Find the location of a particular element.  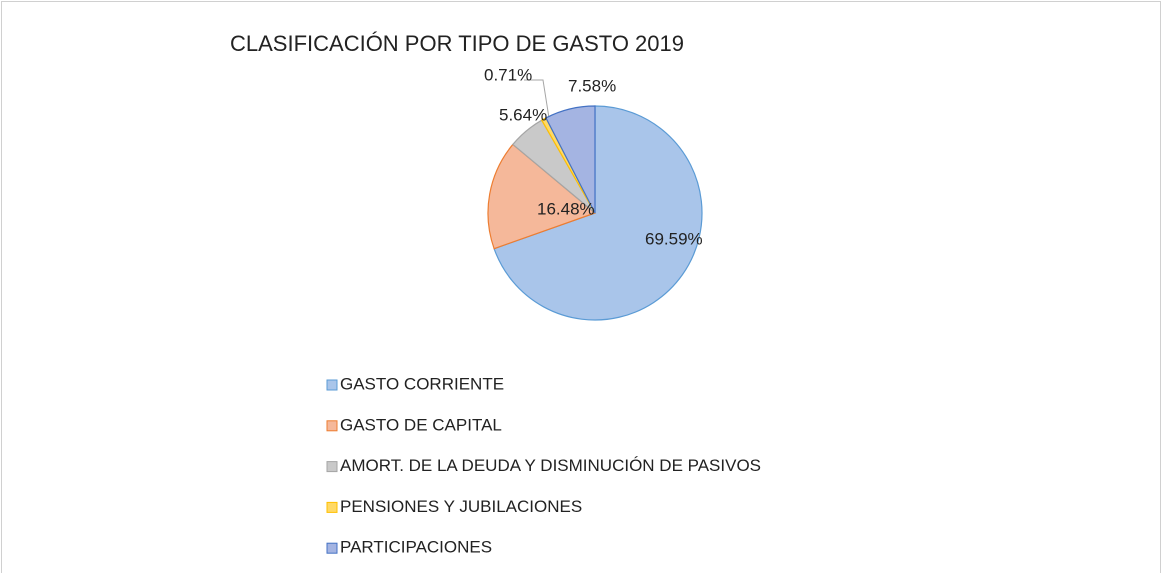

legend-label: GASTO DE CAPITAL is located at coordinates (421, 424).